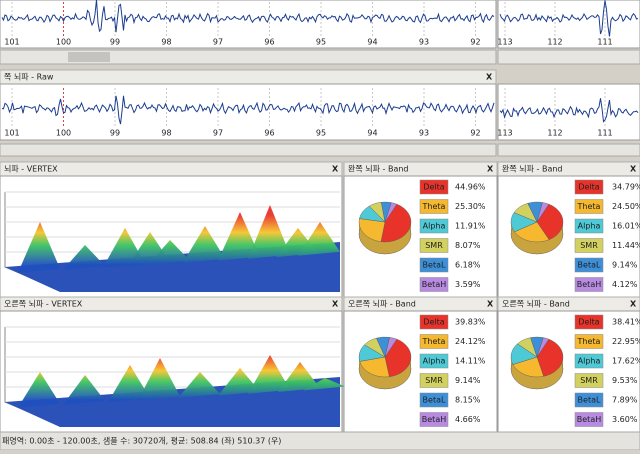 Image resolution: width=640 pixels, height=454 pixels. What do you see at coordinates (470, 206) in the screenshot?
I see `legend-value: 25.30%` at bounding box center [470, 206].